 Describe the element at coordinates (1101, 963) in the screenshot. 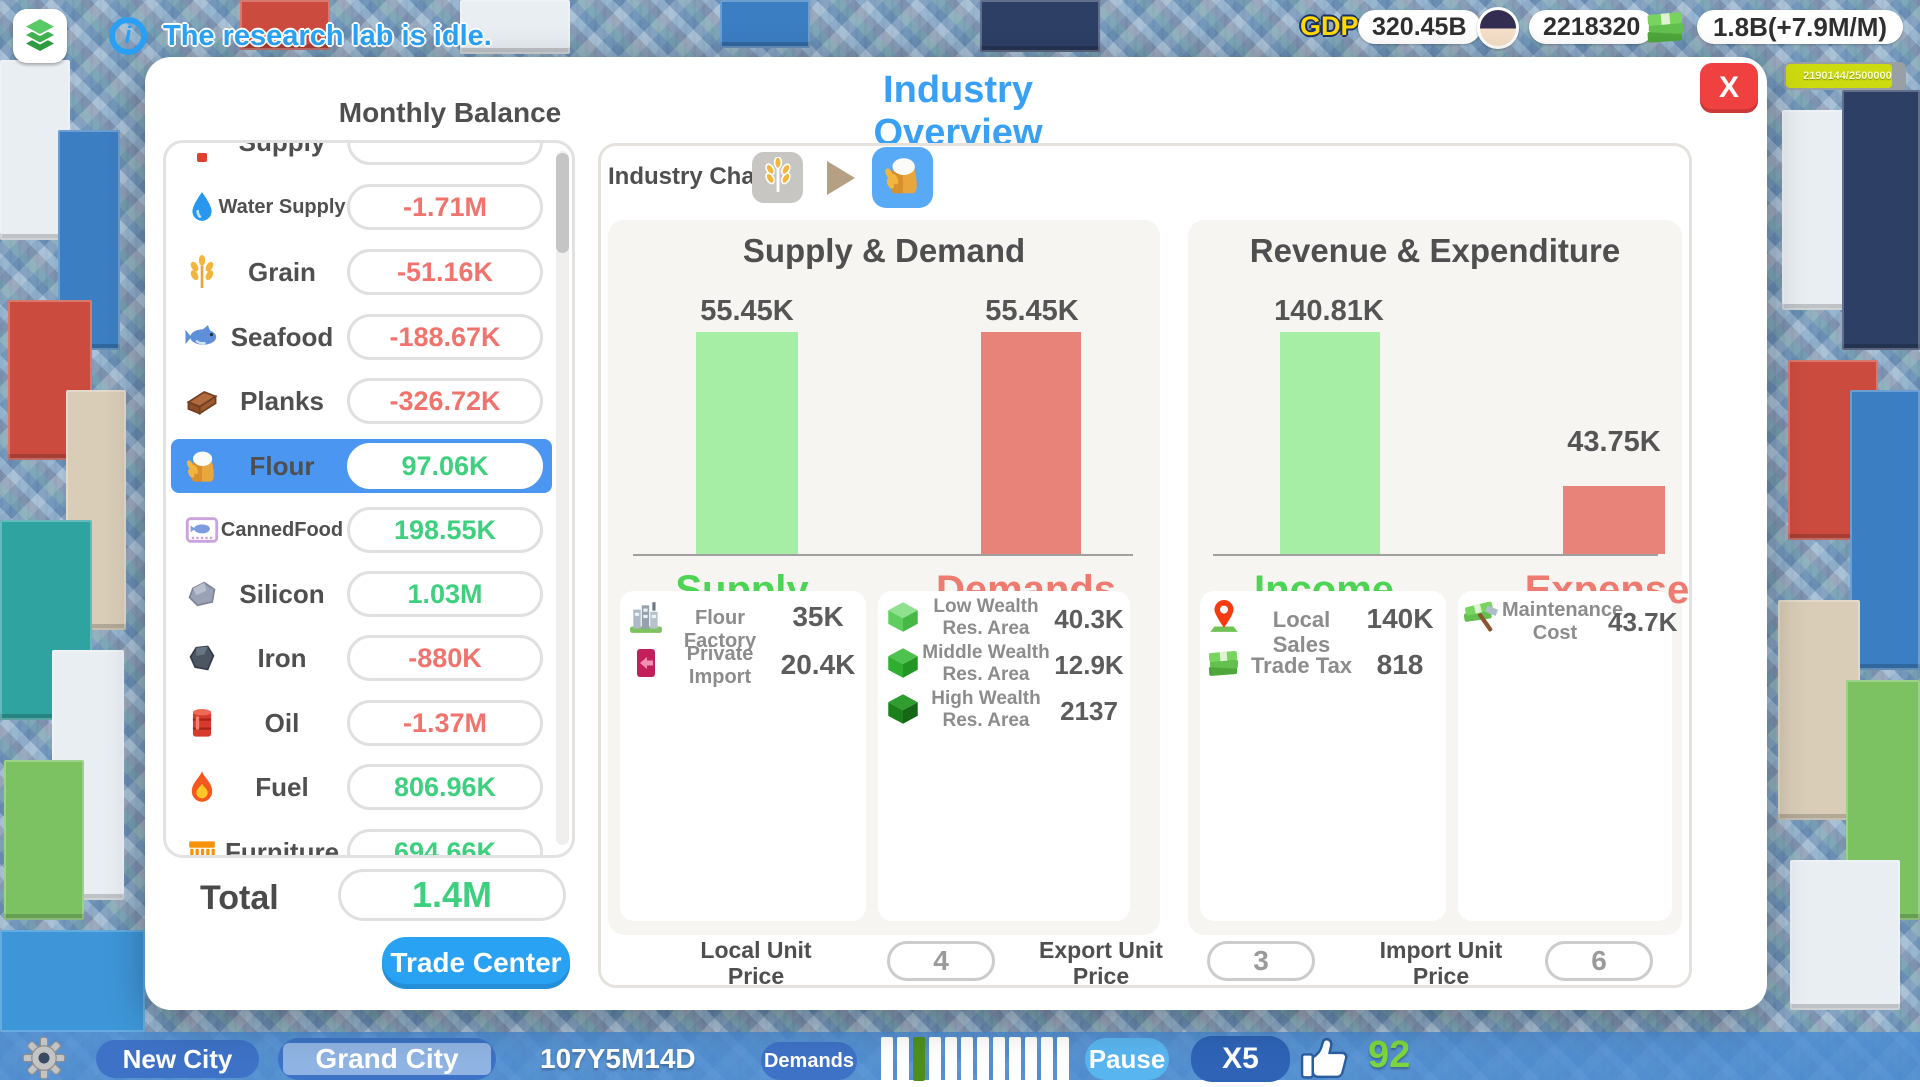

I see `export-unit-price-label: Export Unit Price` at that location.